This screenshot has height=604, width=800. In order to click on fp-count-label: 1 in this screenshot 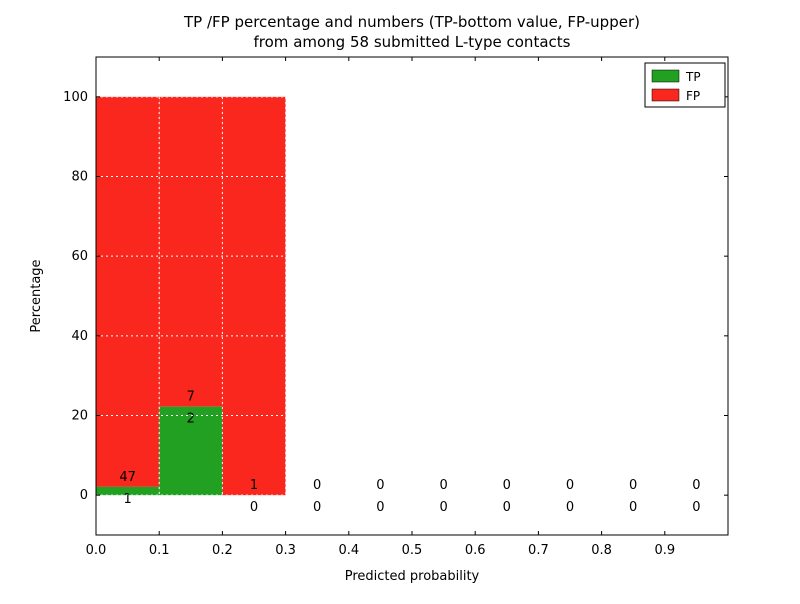, I will do `click(254, 485)`.